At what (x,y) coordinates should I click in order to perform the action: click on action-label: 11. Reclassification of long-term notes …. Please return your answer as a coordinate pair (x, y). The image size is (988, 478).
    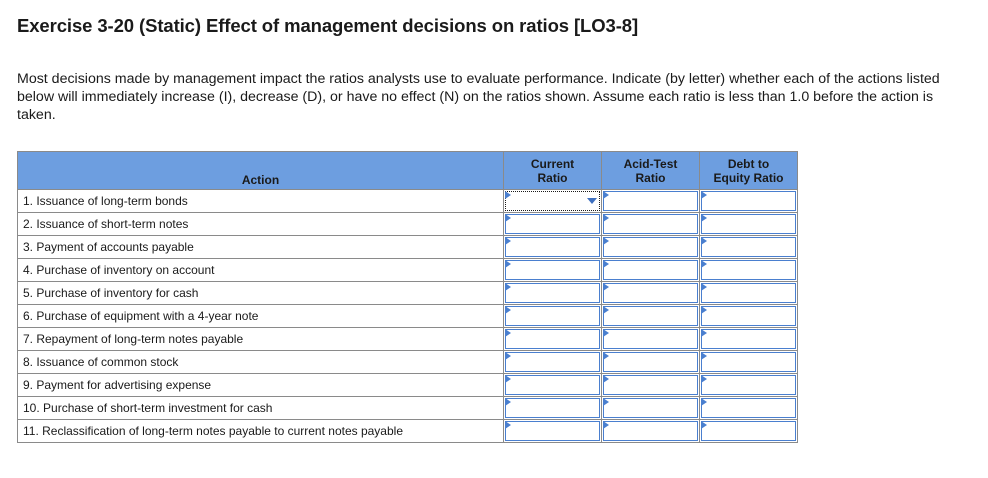
    Looking at the image, I should click on (260, 431).